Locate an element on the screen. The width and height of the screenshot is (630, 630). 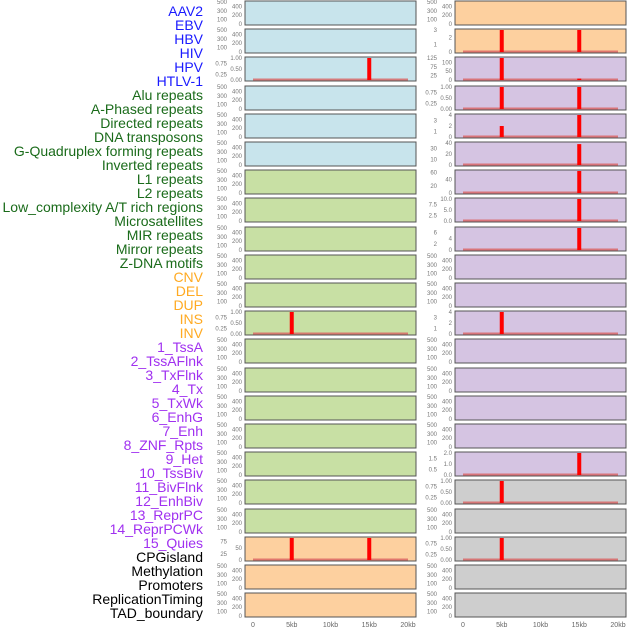
y-tick-label: 6 is located at coordinates (436, 233).